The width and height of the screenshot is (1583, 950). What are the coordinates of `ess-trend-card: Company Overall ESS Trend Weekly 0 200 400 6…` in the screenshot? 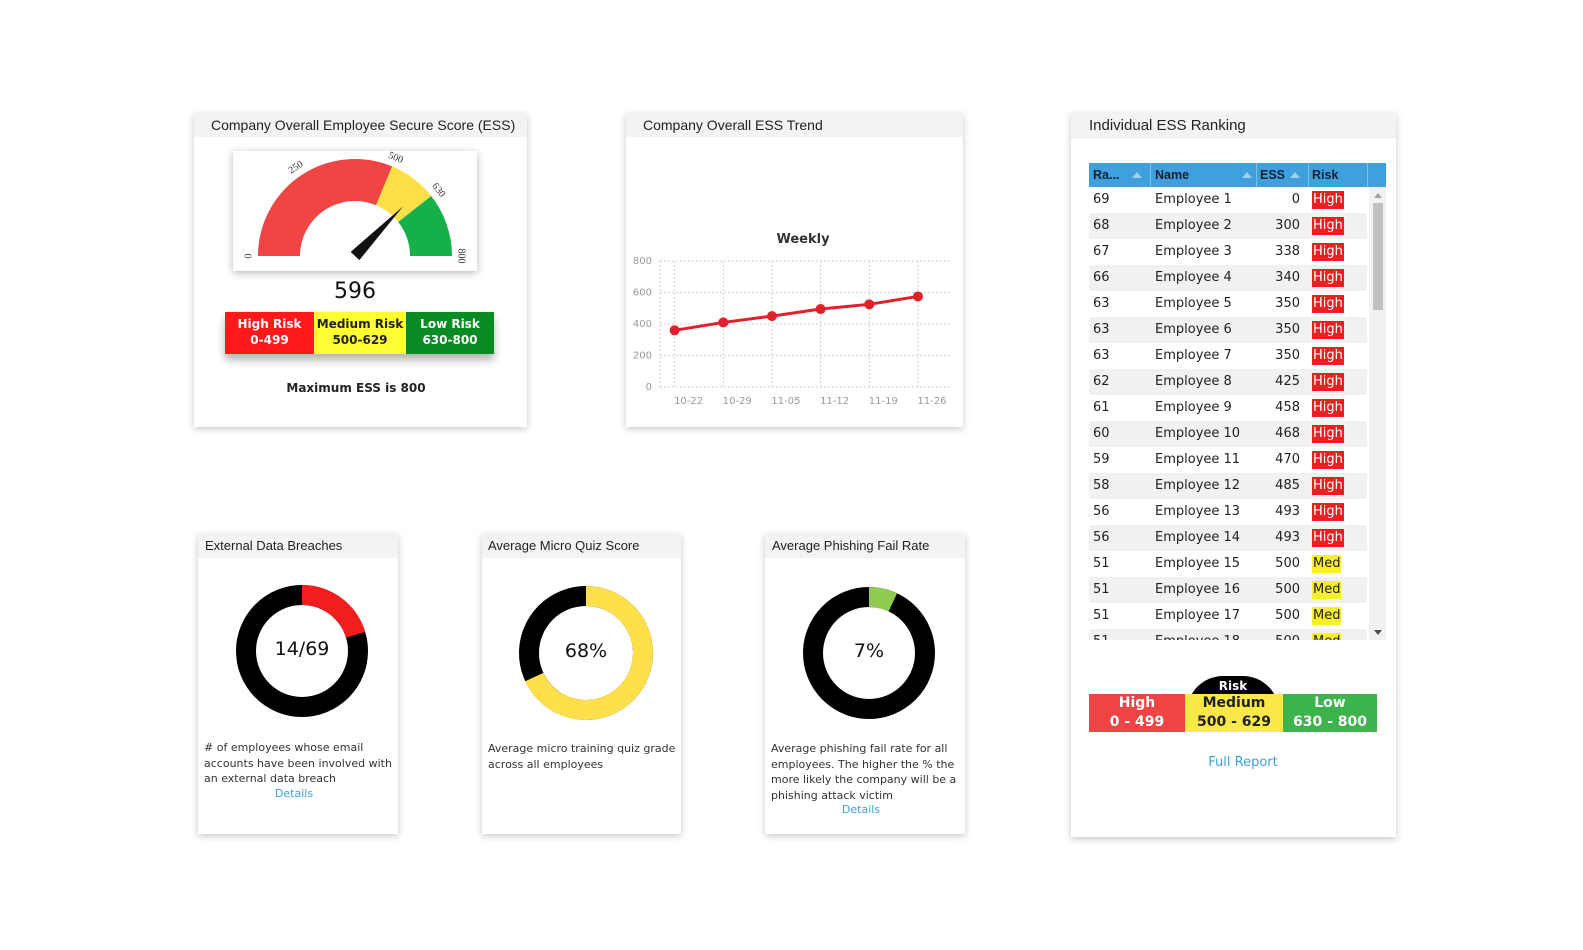 It's located at (794, 270).